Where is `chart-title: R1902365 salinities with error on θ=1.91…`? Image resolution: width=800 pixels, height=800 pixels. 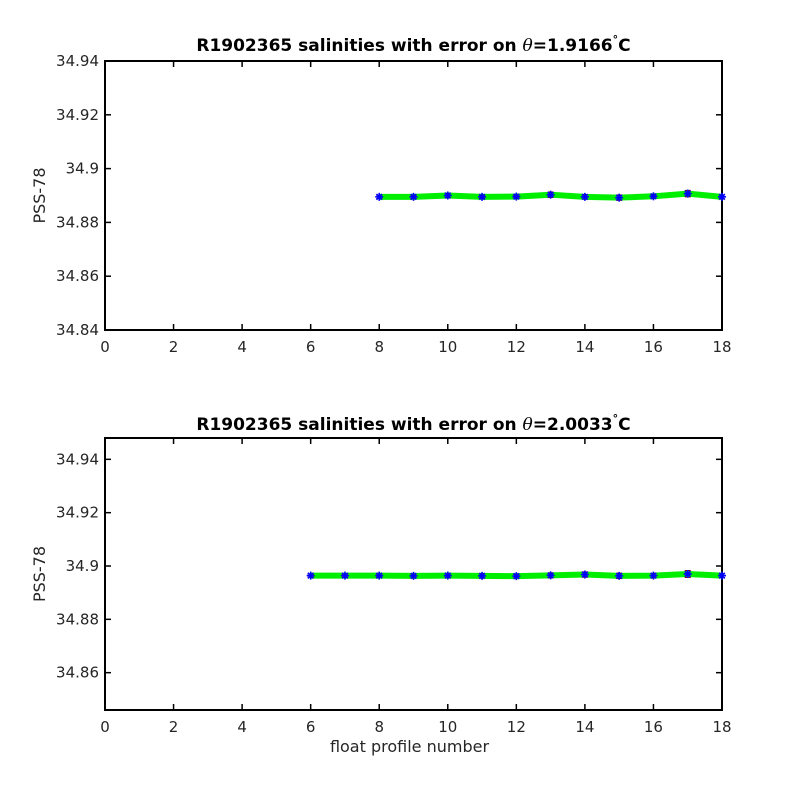 chart-title: R1902365 salinities with error on θ=1.91… is located at coordinates (413, 44).